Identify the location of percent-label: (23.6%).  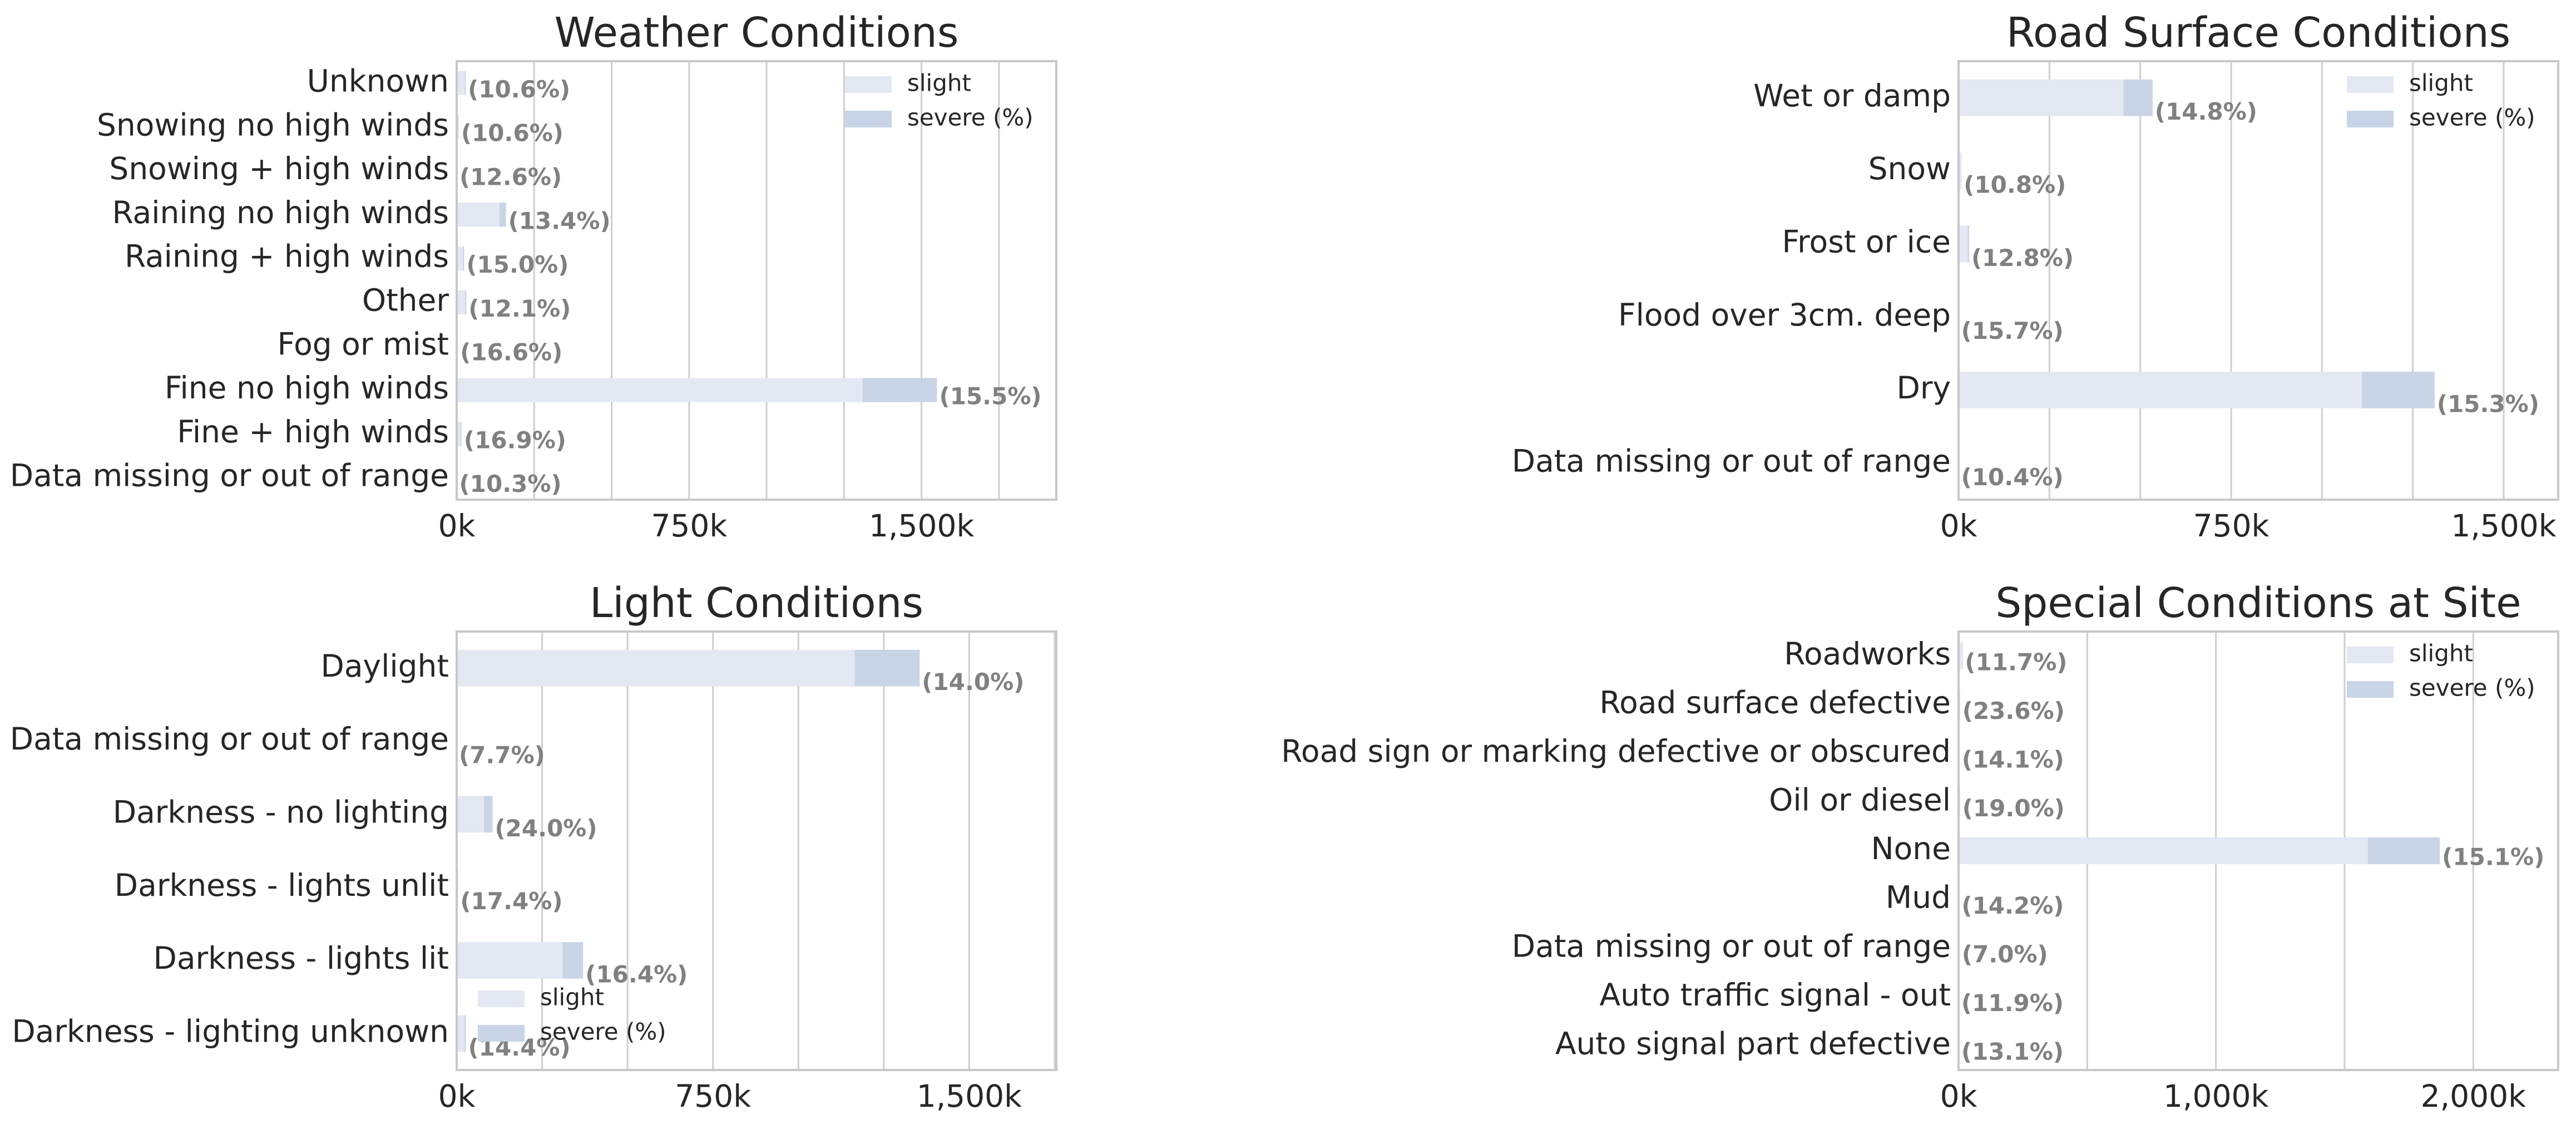
(2013, 711).